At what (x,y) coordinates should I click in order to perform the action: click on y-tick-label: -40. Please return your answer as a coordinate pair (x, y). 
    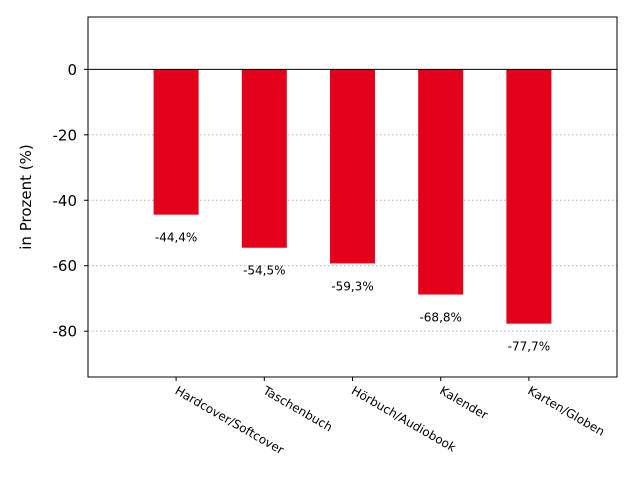
    Looking at the image, I should click on (65, 201).